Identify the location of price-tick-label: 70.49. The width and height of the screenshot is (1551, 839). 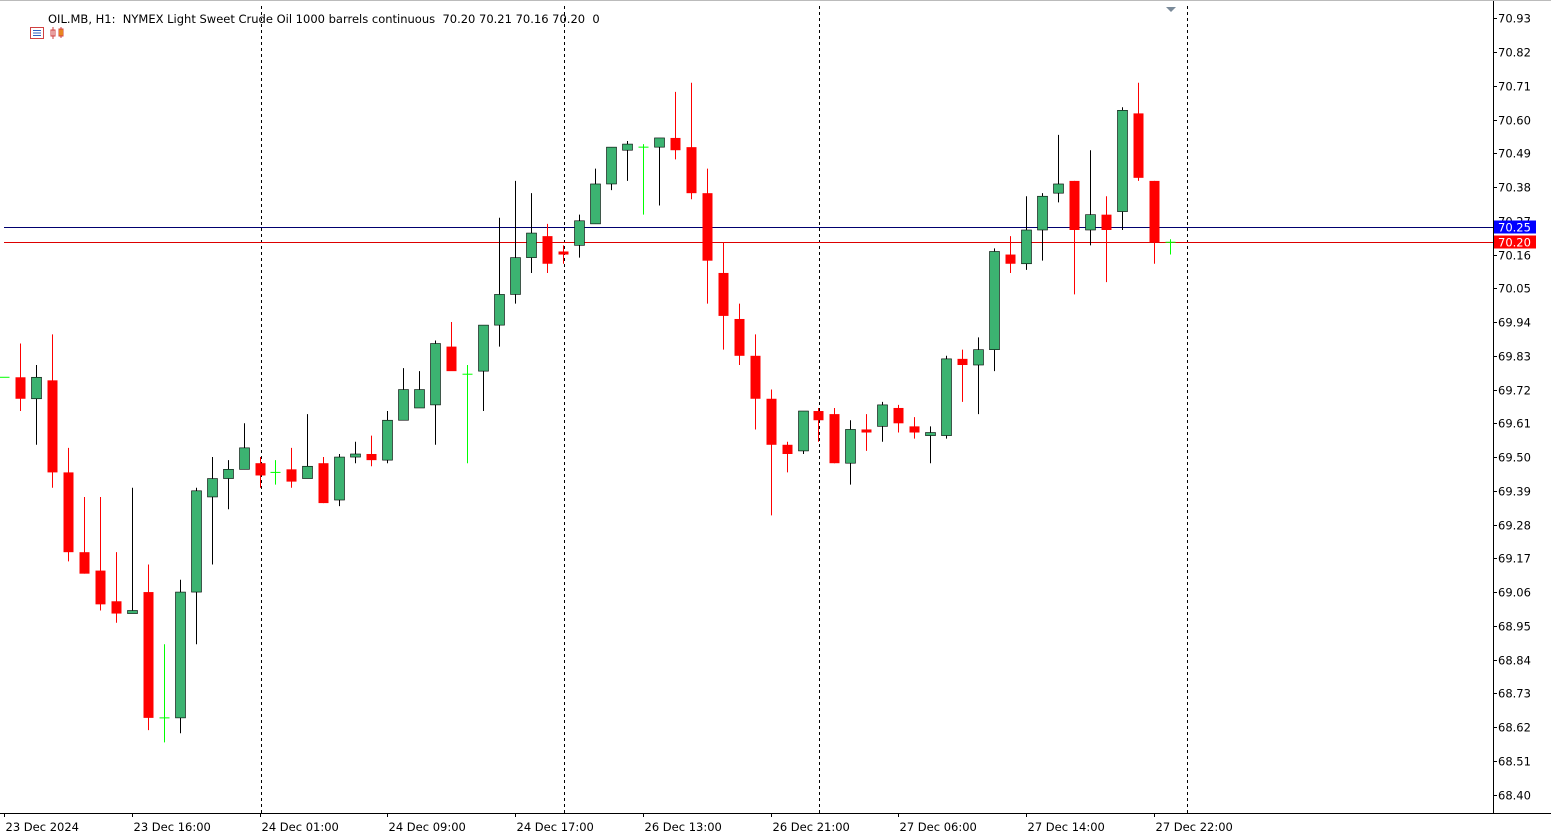
(1514, 154).